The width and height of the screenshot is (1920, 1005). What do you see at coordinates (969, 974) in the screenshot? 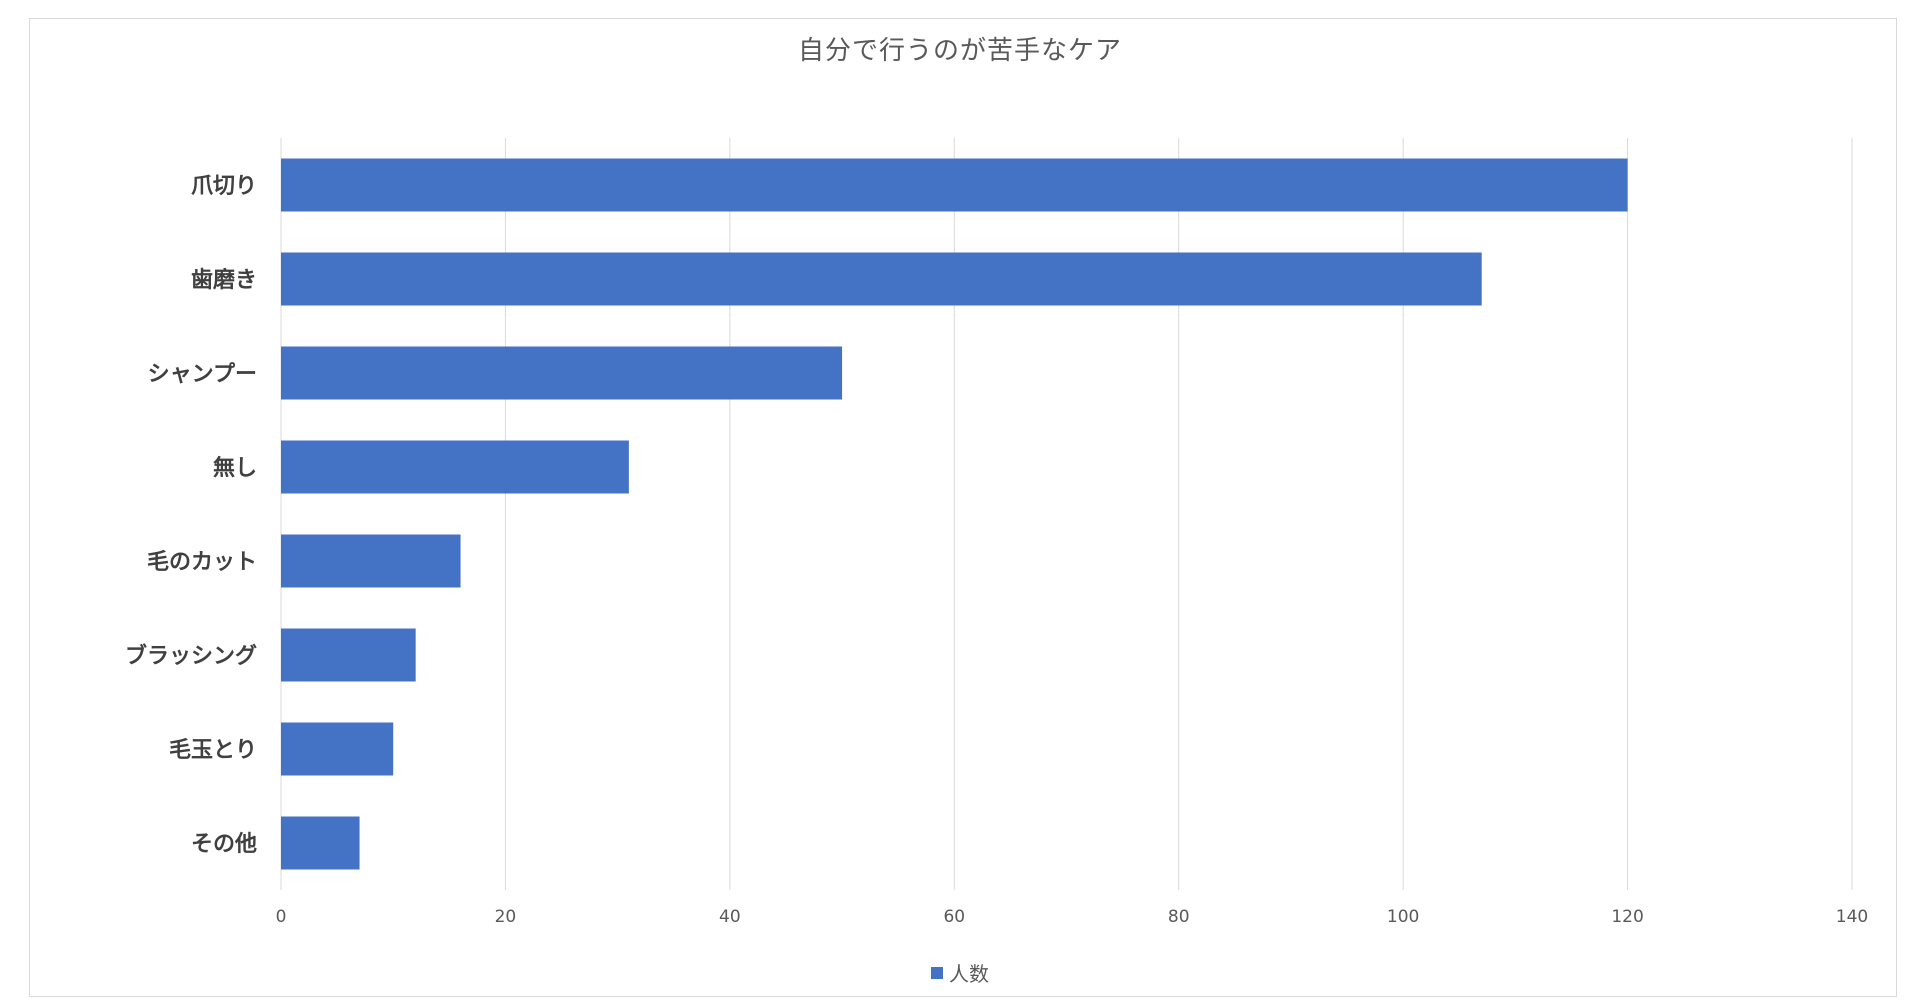
I see `legend-label: 人数` at bounding box center [969, 974].